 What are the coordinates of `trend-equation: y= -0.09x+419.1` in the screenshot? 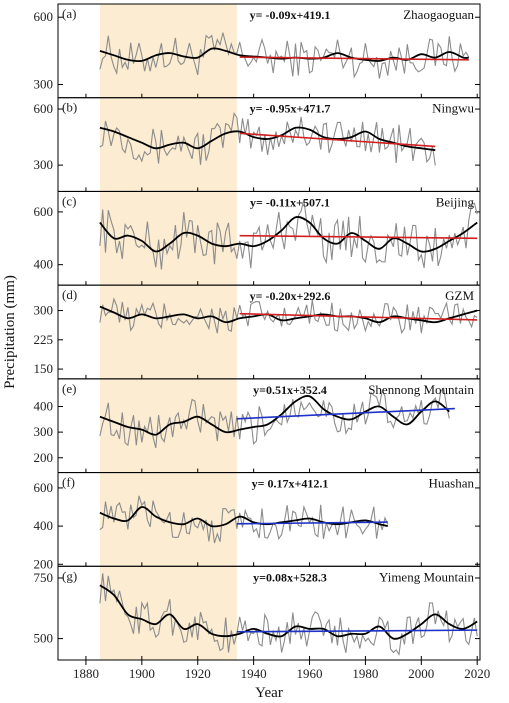 It's located at (290, 15).